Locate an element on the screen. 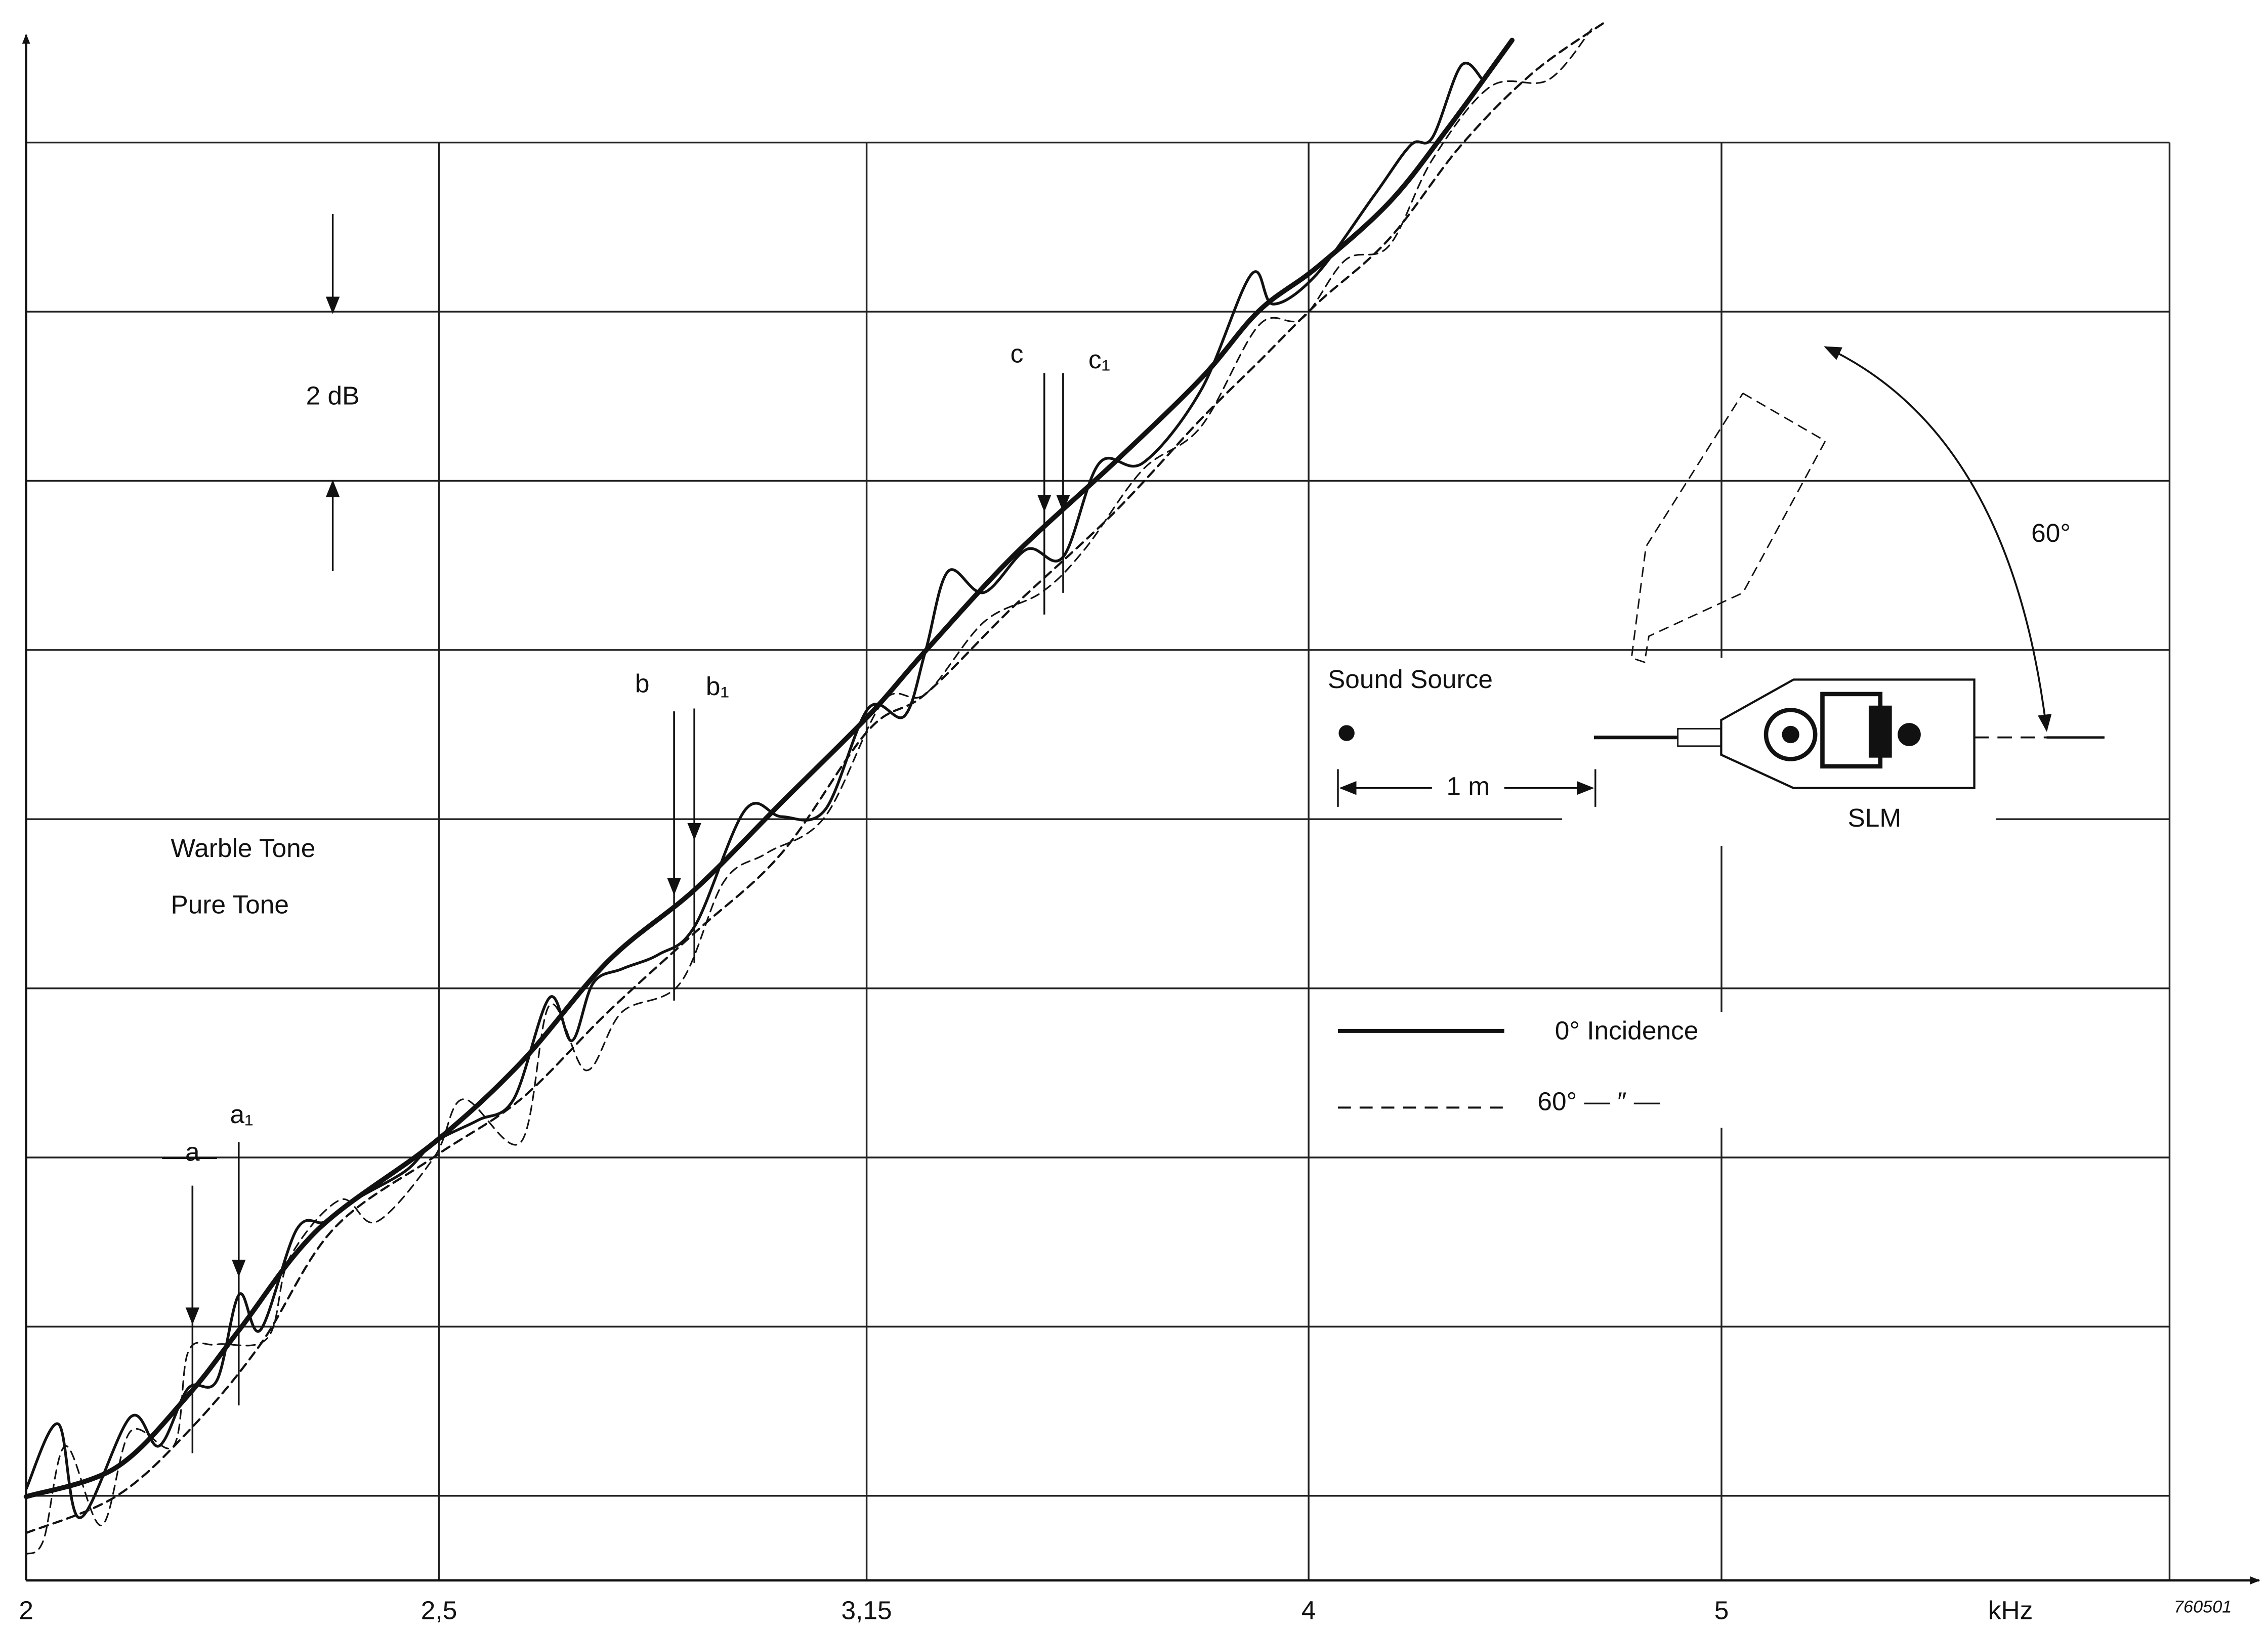  distance-label: 1 m is located at coordinates (1468, 785).